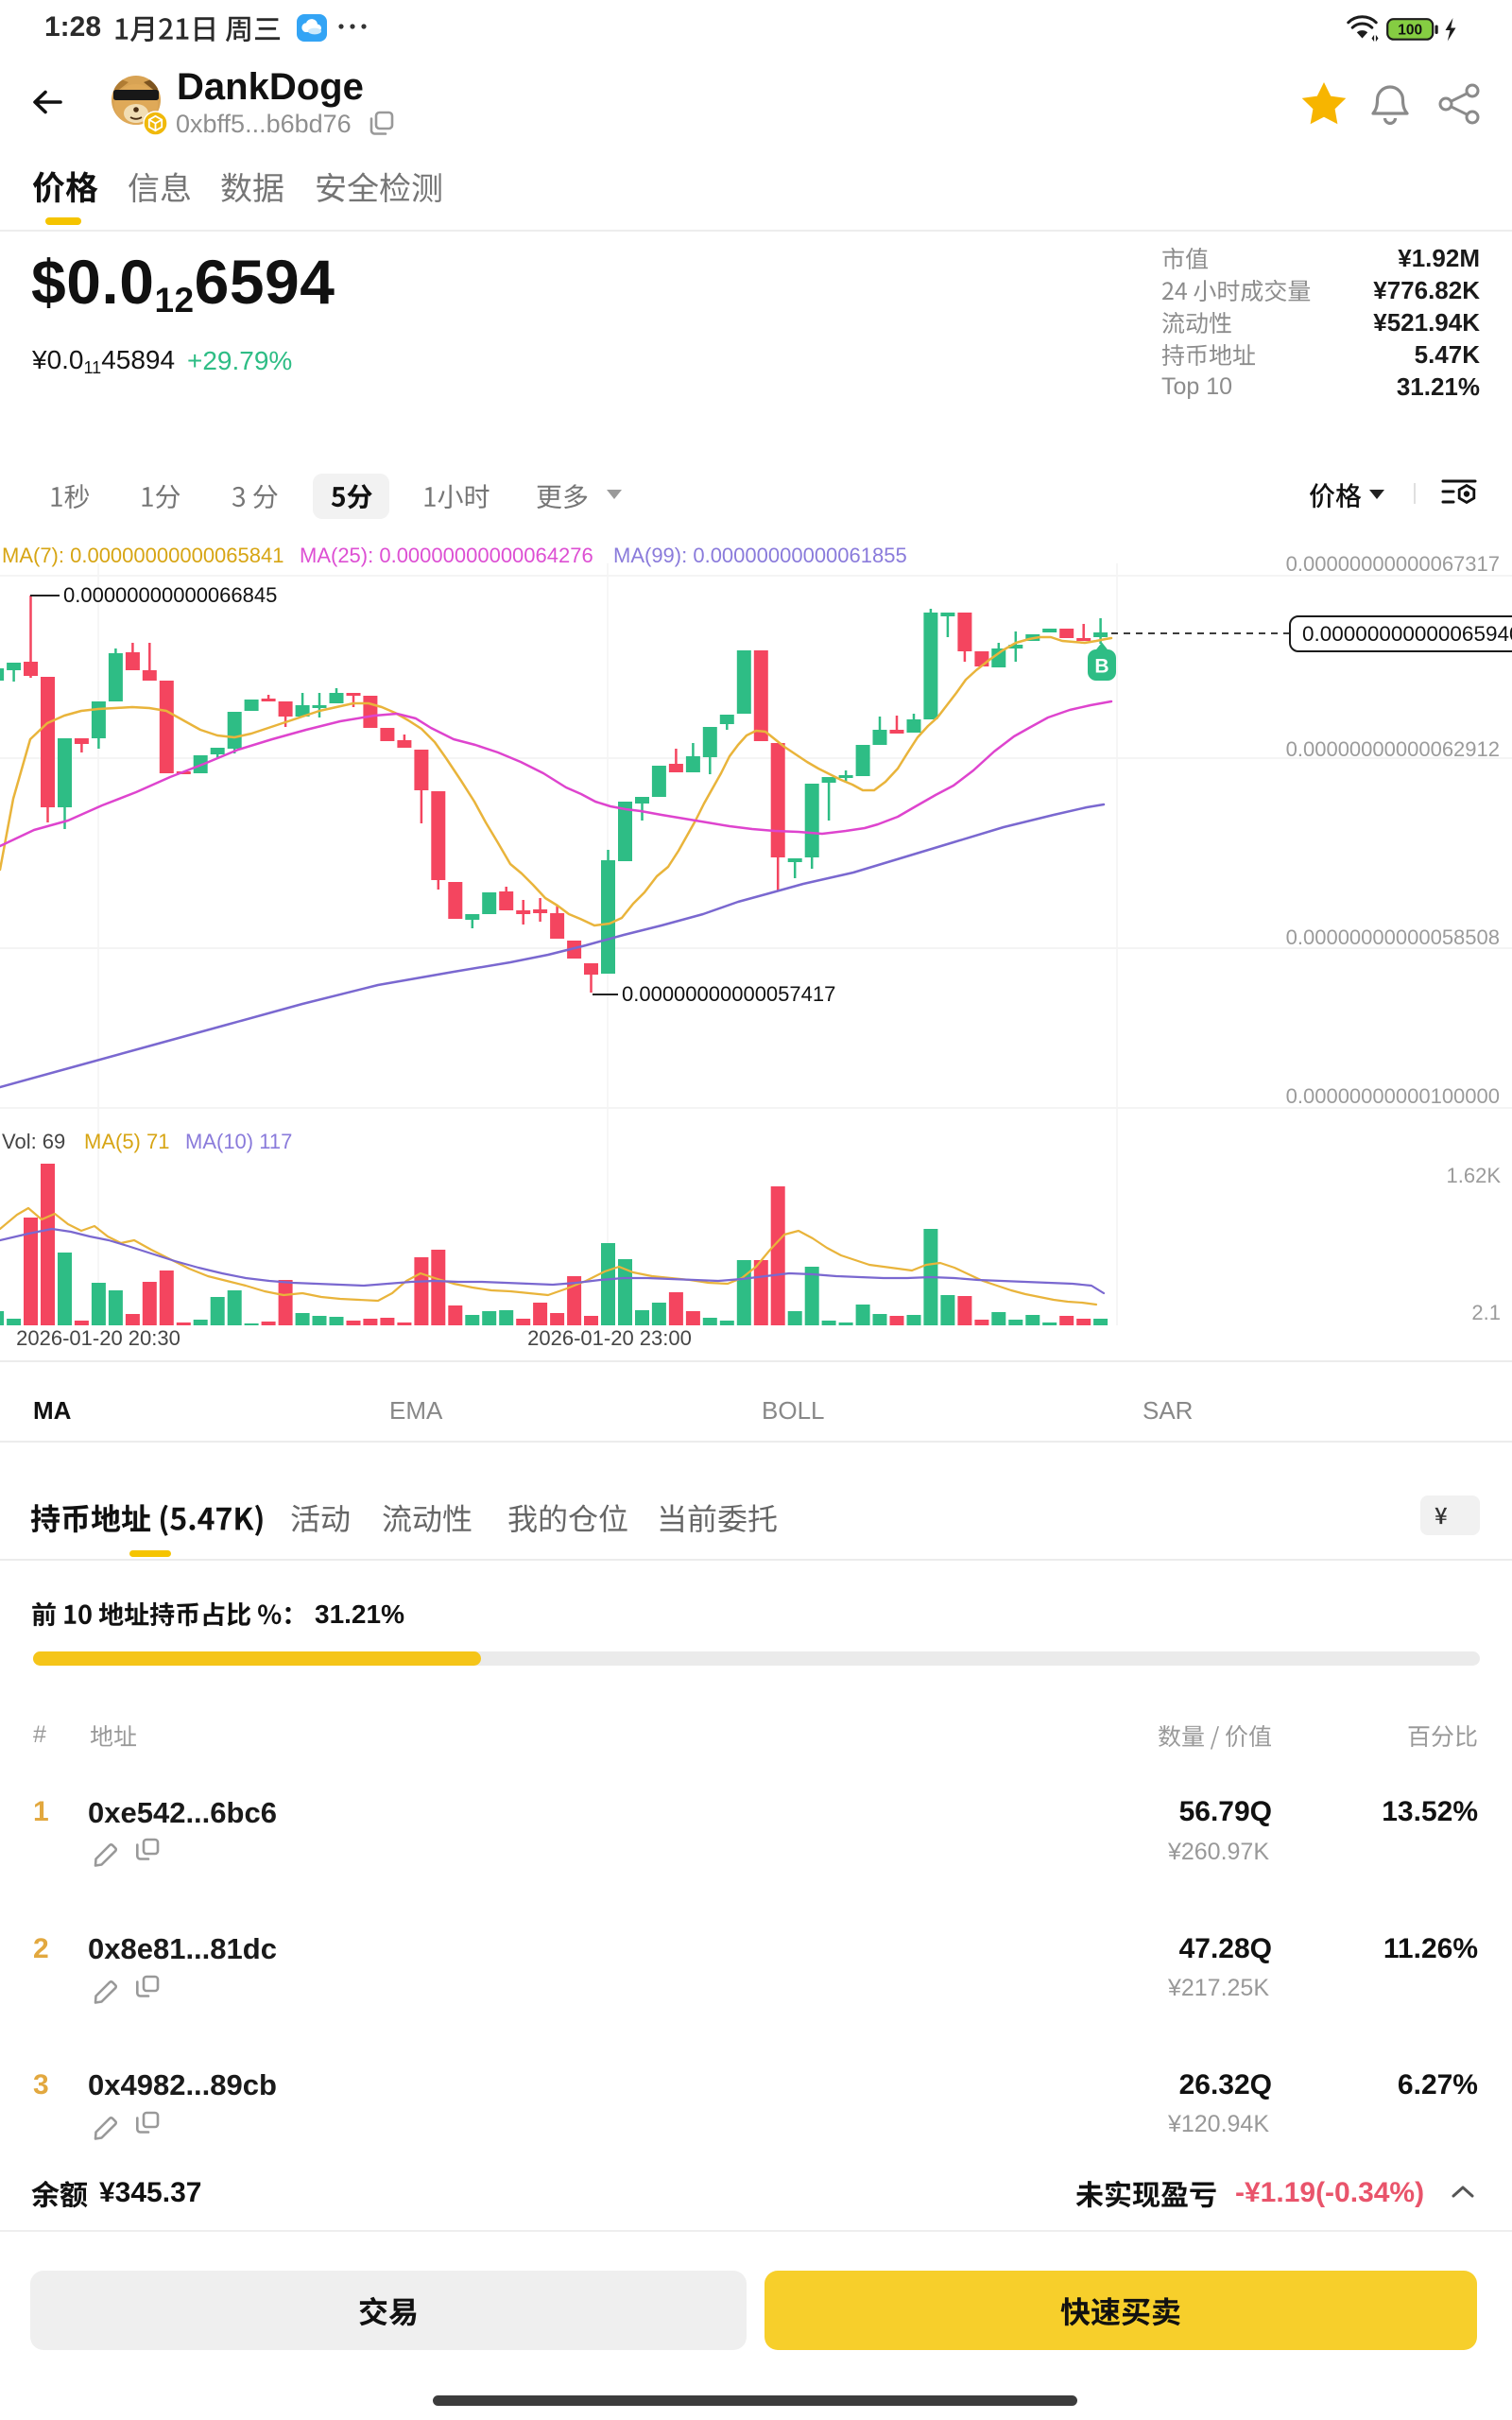  I want to click on svg-text: B, so click(1101, 667).